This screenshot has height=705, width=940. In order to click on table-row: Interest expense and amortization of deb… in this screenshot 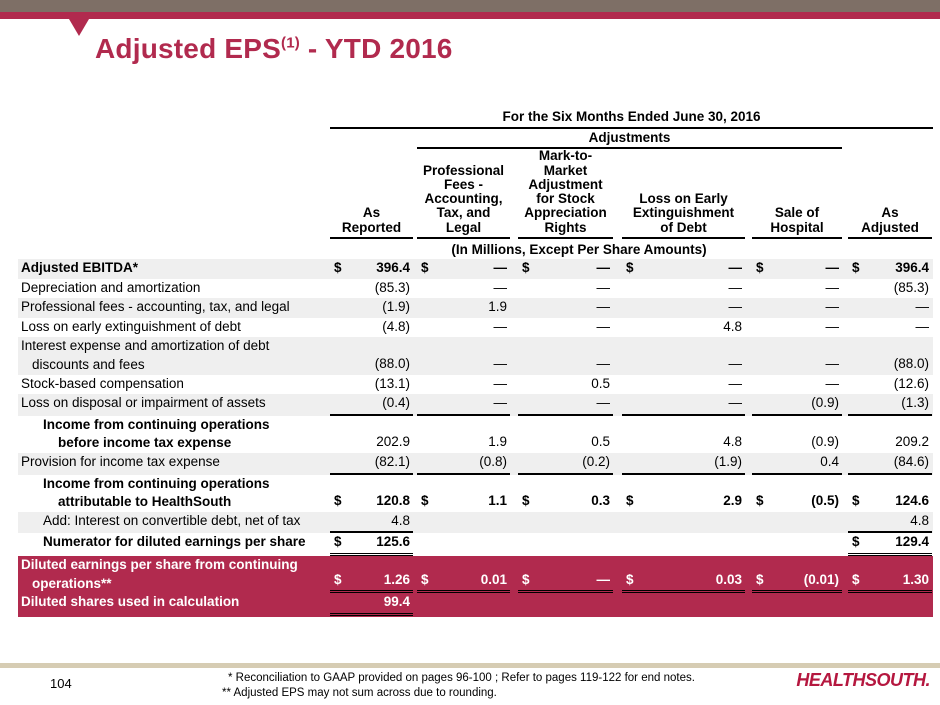, I will do `click(475, 356)`.